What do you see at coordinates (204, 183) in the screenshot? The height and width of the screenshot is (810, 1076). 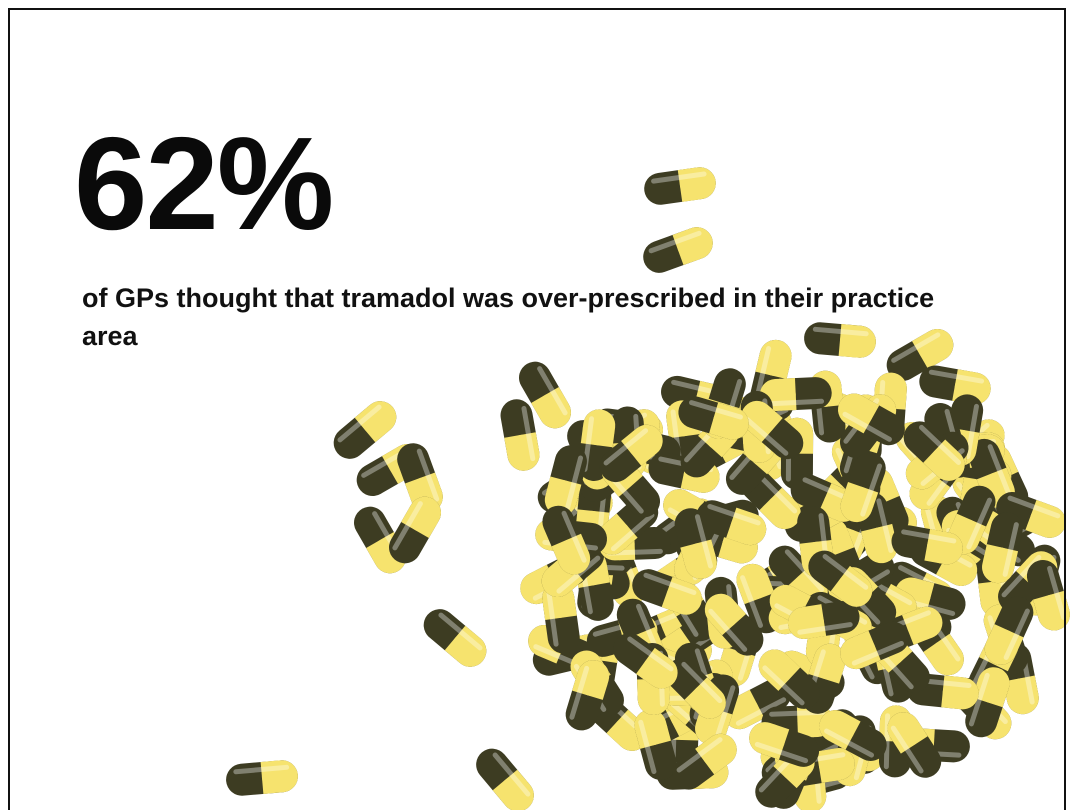 I see `stat: 62%` at bounding box center [204, 183].